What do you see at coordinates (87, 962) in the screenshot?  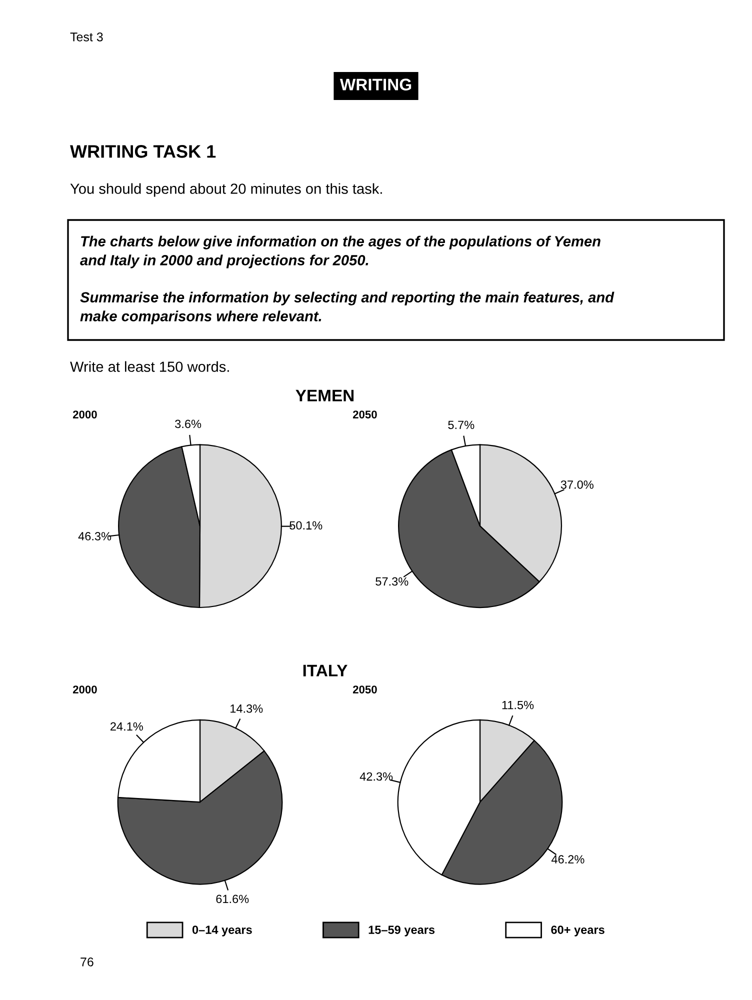 I see `text: 76` at bounding box center [87, 962].